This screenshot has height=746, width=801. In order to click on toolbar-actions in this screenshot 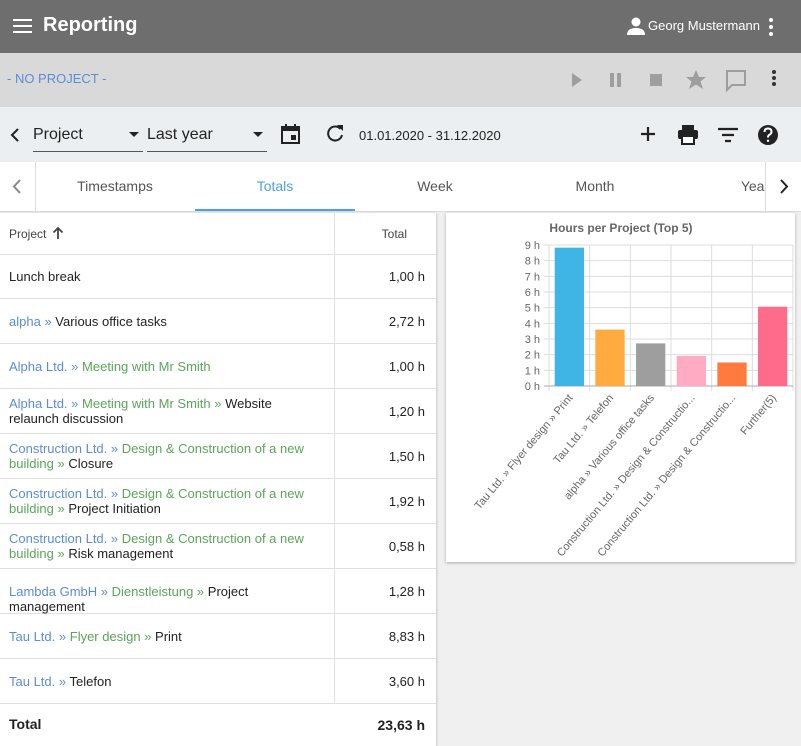, I will do `click(708, 135)`.